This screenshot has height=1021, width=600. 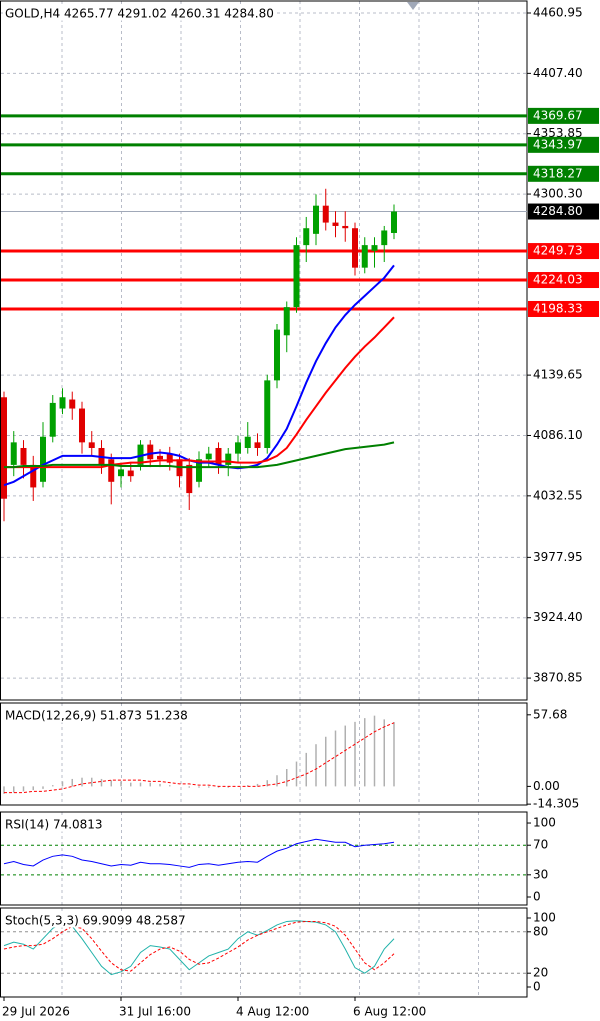 I want to click on pane-title: MACD(12,26,9) 51.873 51.238, so click(x=96, y=716).